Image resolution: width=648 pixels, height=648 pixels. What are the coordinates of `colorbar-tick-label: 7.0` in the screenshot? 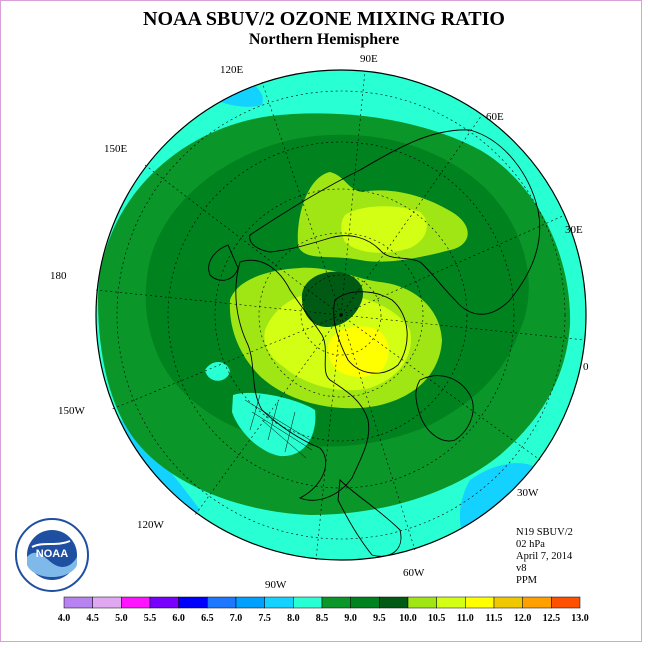 It's located at (236, 618).